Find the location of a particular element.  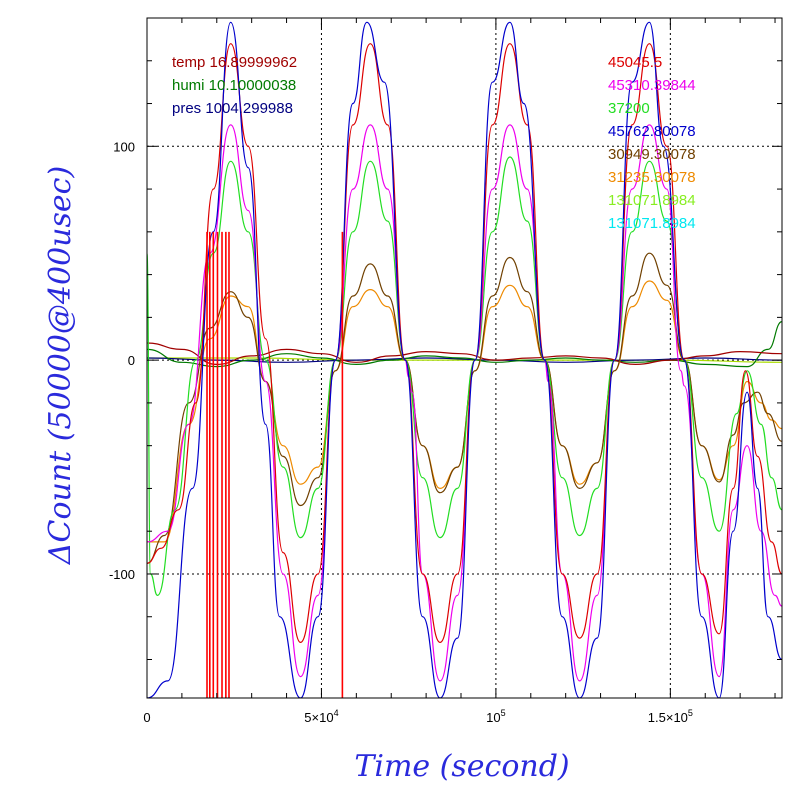

legend-entry-right: 31235.30078 is located at coordinates (652, 177).